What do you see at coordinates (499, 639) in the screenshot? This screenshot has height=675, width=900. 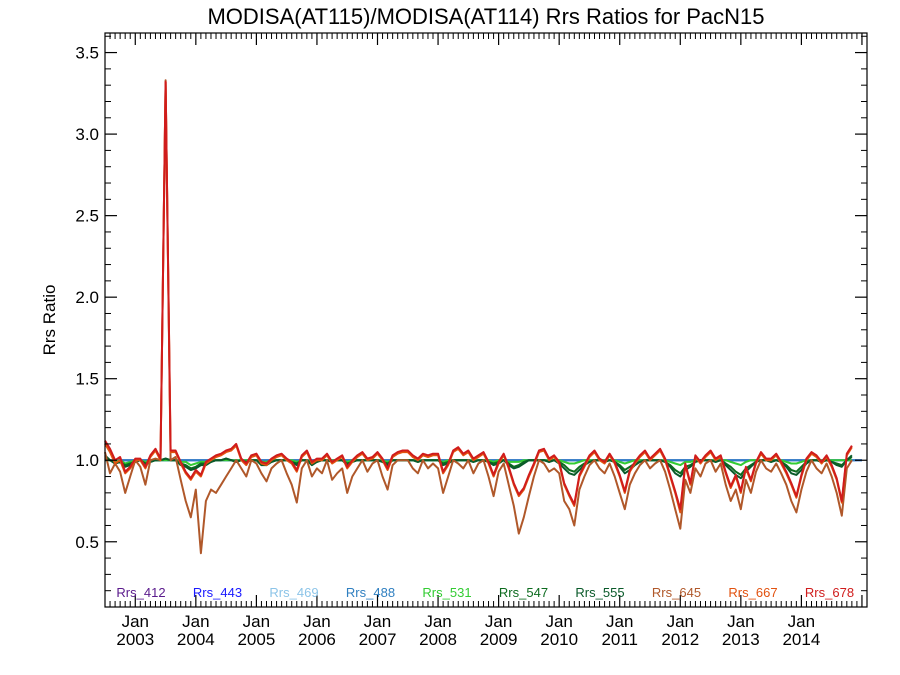 I see `x-tick-label-year: 2009` at bounding box center [499, 639].